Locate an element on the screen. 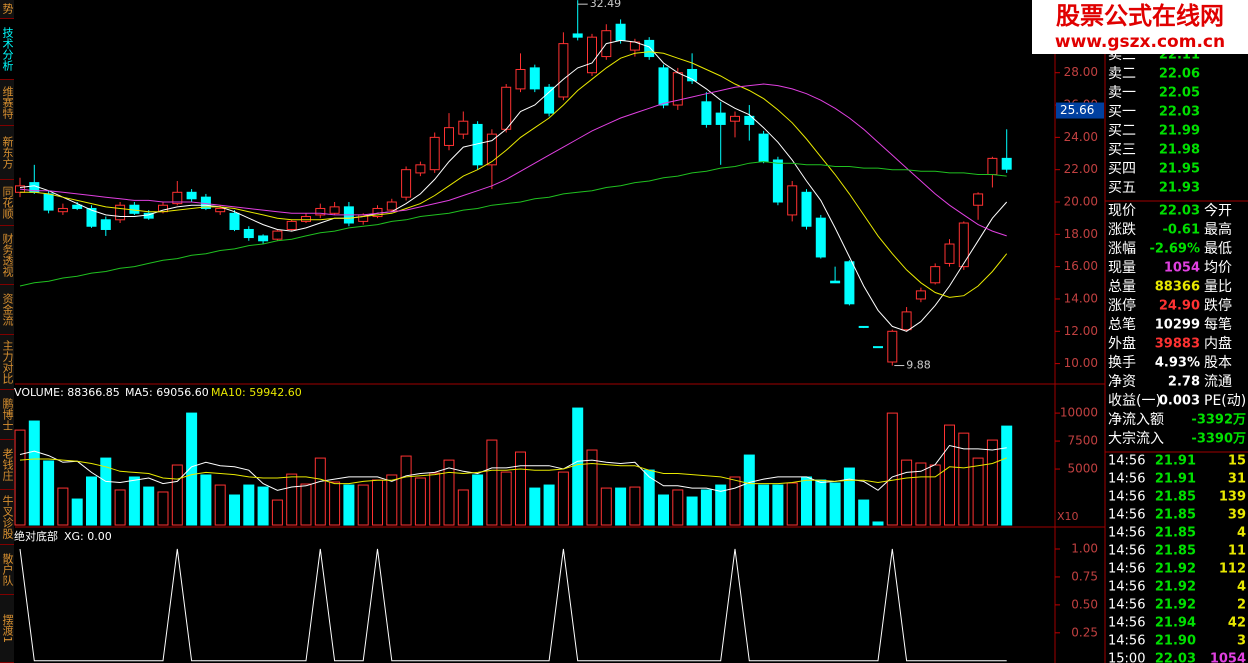  y-tick-label: 0.50 is located at coordinates (1084, 604).